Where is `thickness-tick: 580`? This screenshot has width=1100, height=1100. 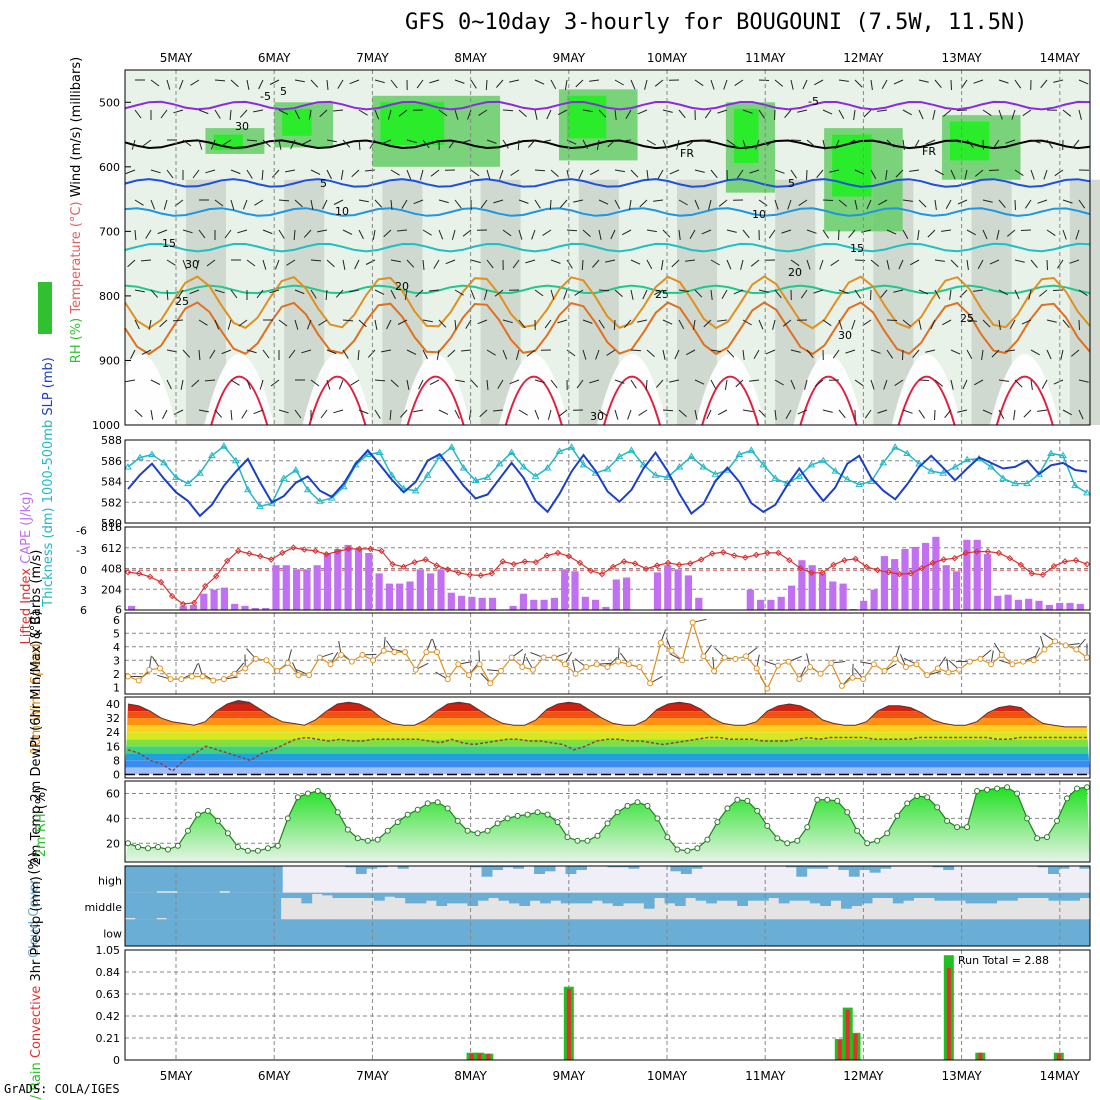
thickness-tick: 580 is located at coordinates (111, 523).